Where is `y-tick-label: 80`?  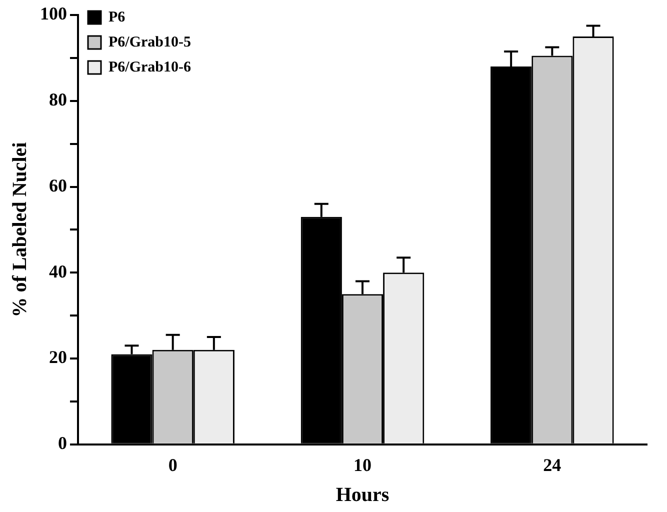
y-tick-label: 80 is located at coordinates (58, 100).